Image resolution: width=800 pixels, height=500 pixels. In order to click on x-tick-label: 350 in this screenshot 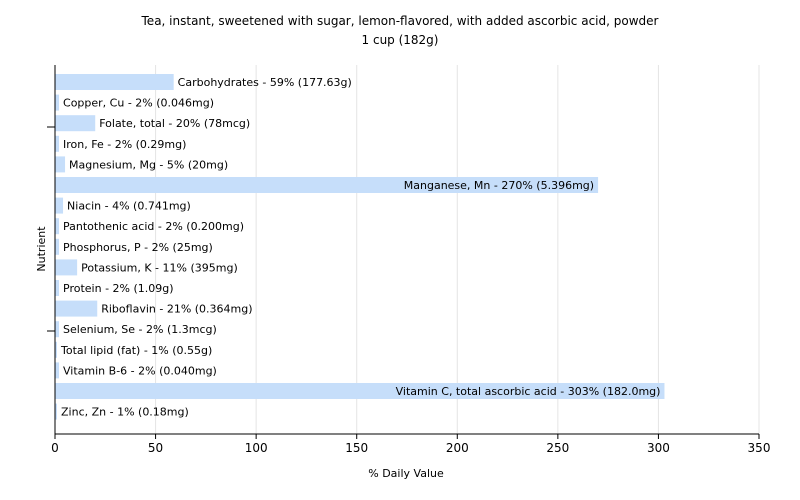, I will do `click(759, 448)`.